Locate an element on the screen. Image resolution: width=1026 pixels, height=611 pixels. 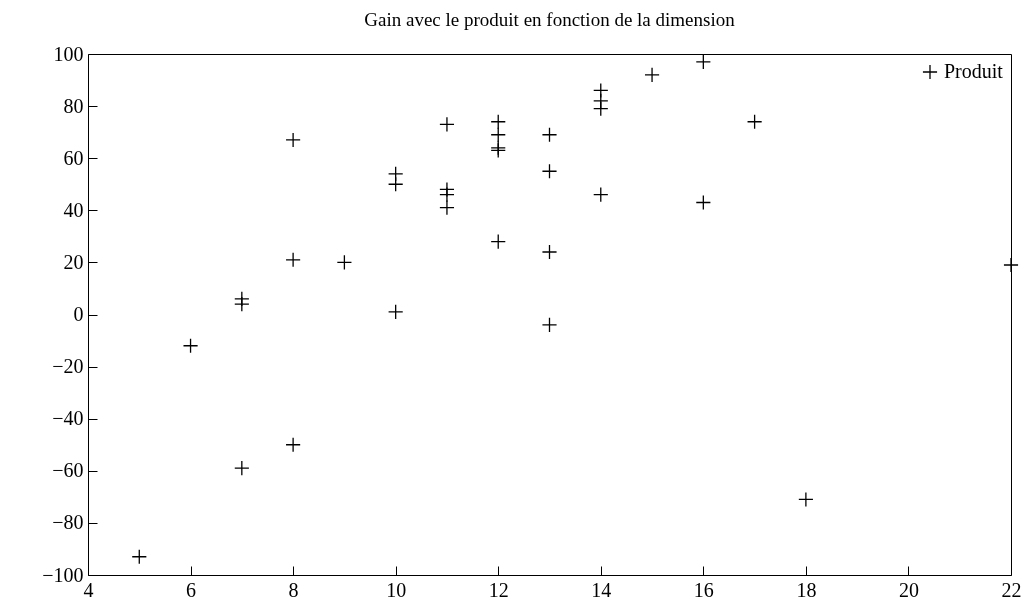
y-tick-label: 60 is located at coordinates (73, 157).